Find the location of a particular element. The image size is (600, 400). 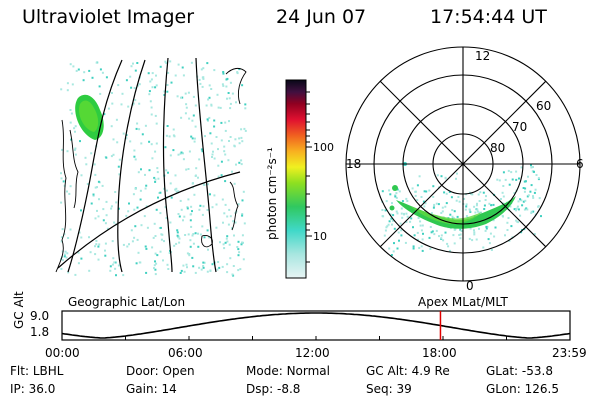

info-seq: Seq: 39 is located at coordinates (389, 389).